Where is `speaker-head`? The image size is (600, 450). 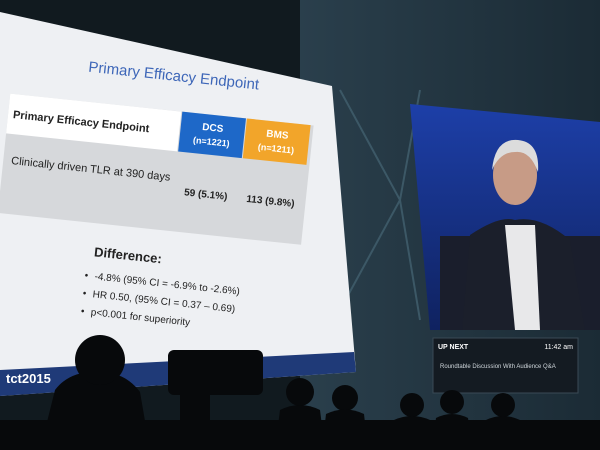 speaker-head is located at coordinates (515, 175).